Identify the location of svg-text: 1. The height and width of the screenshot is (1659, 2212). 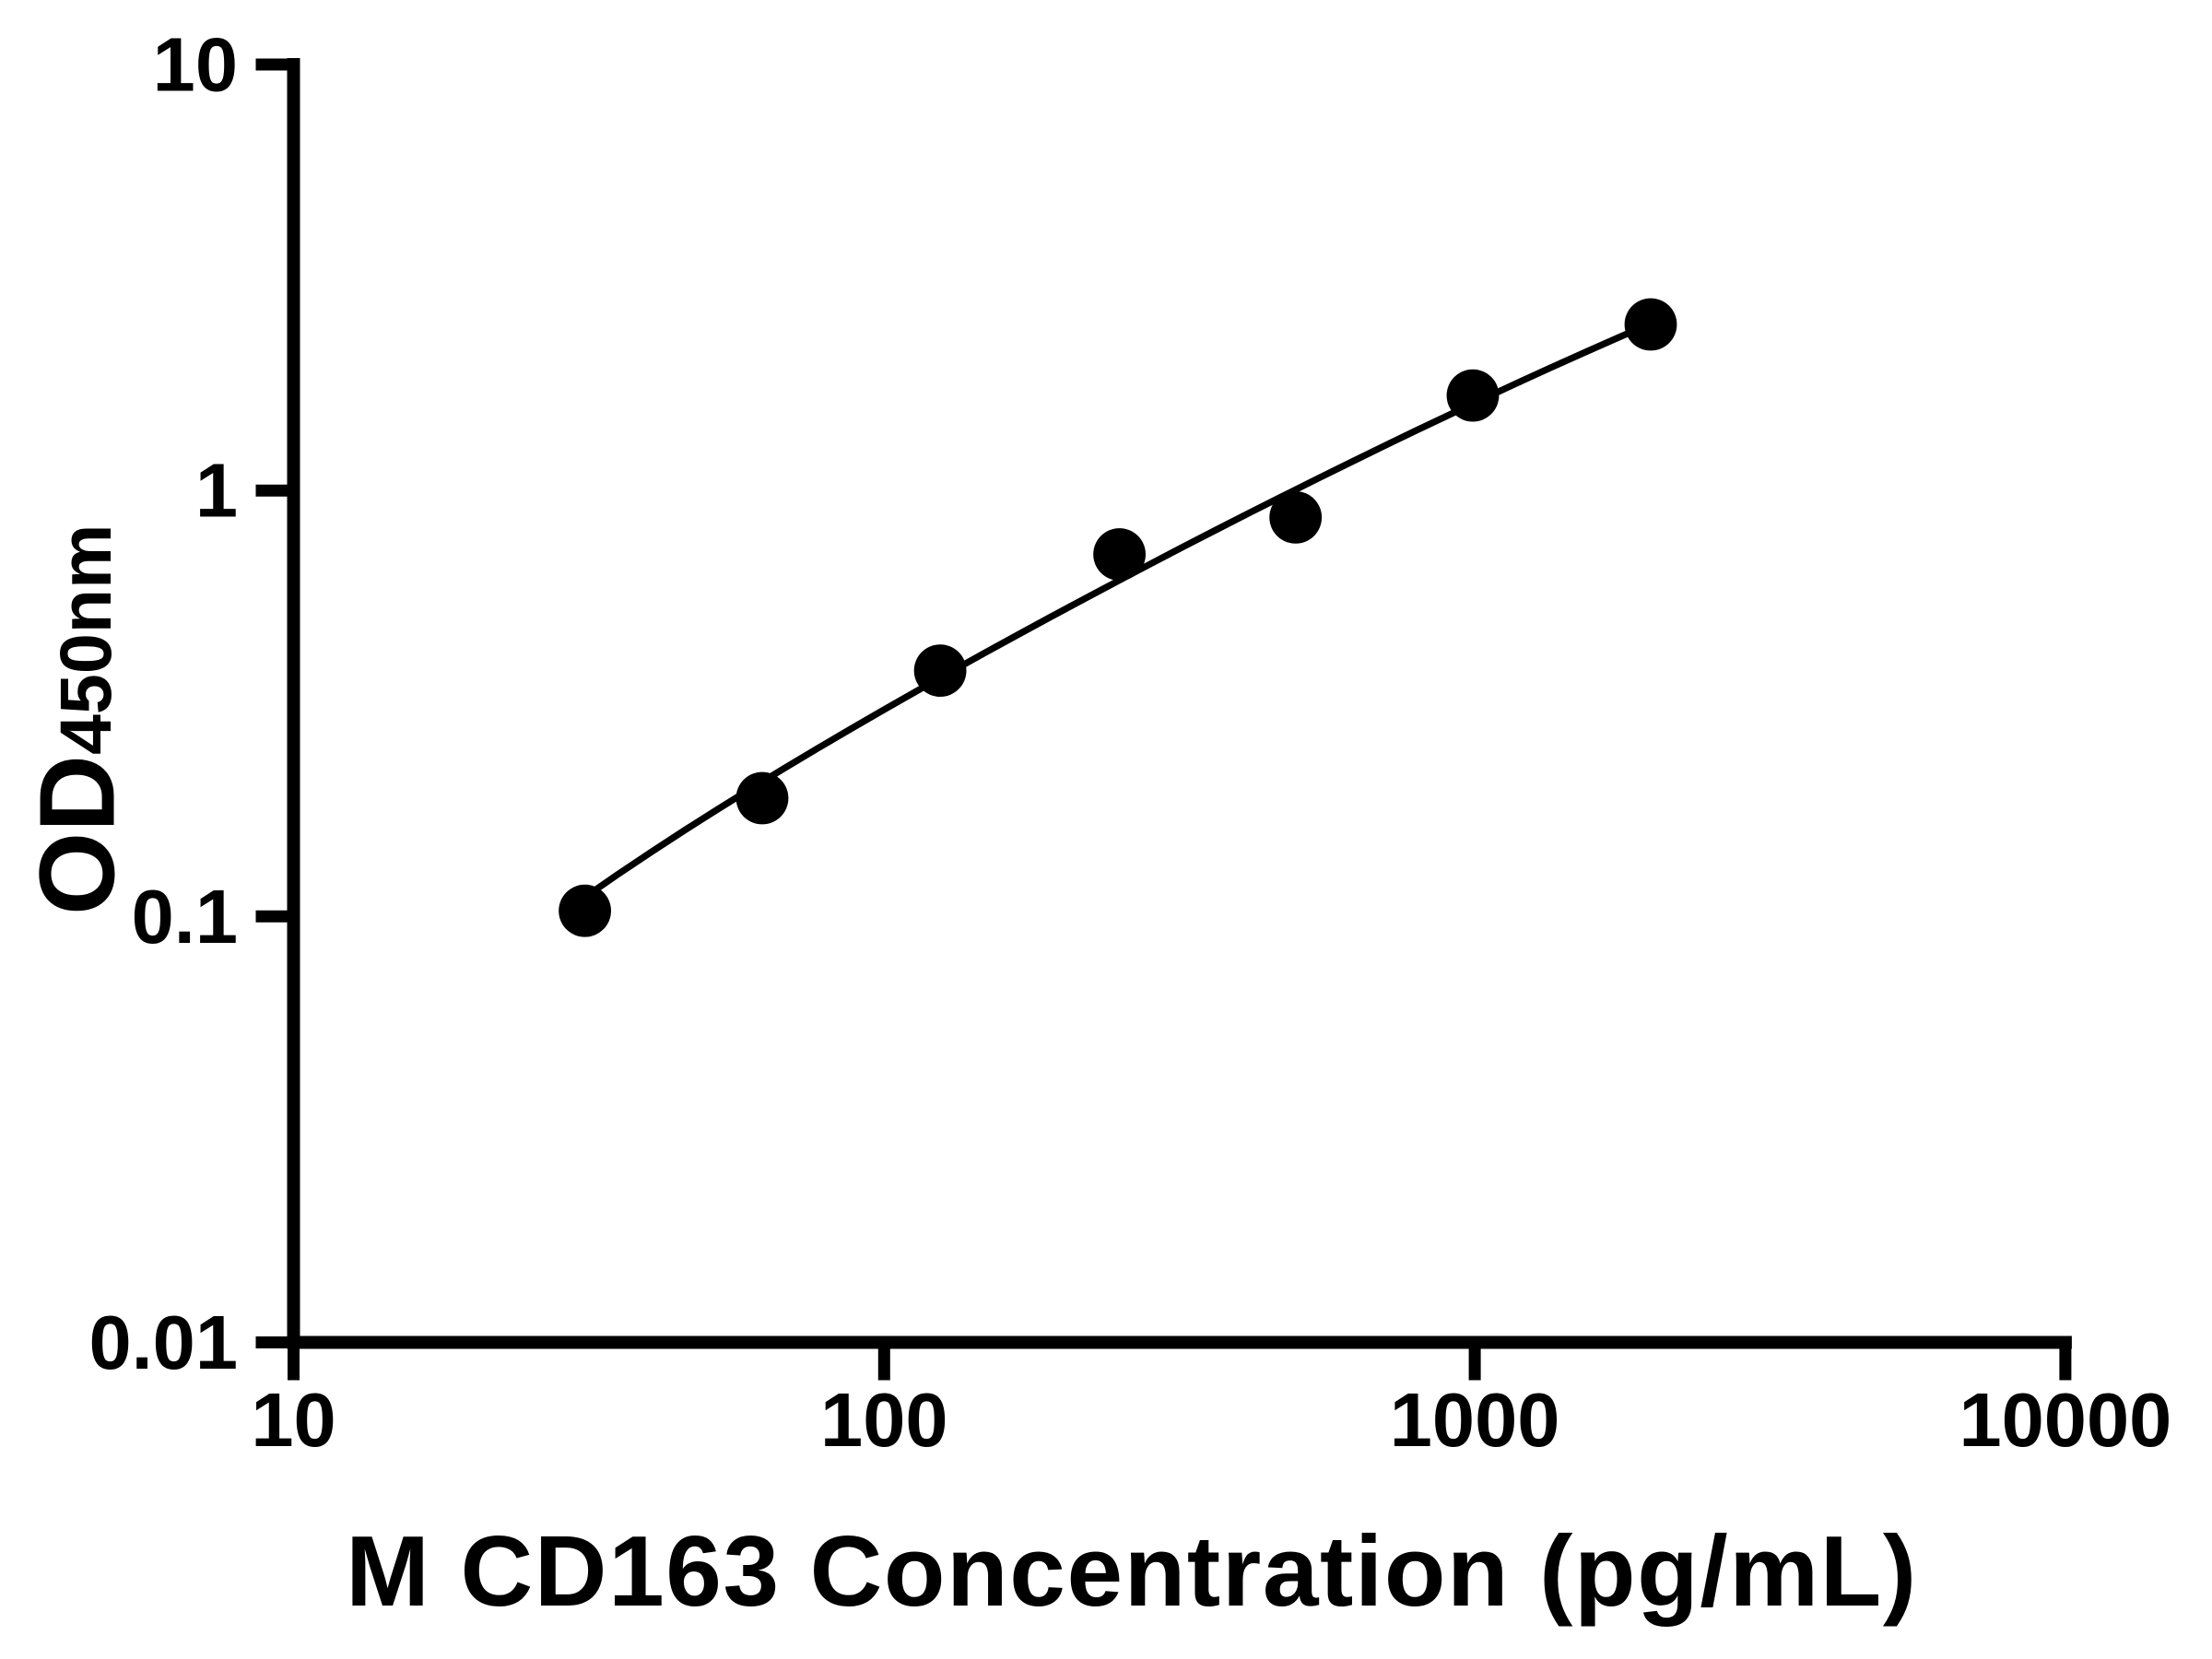
(216, 491).